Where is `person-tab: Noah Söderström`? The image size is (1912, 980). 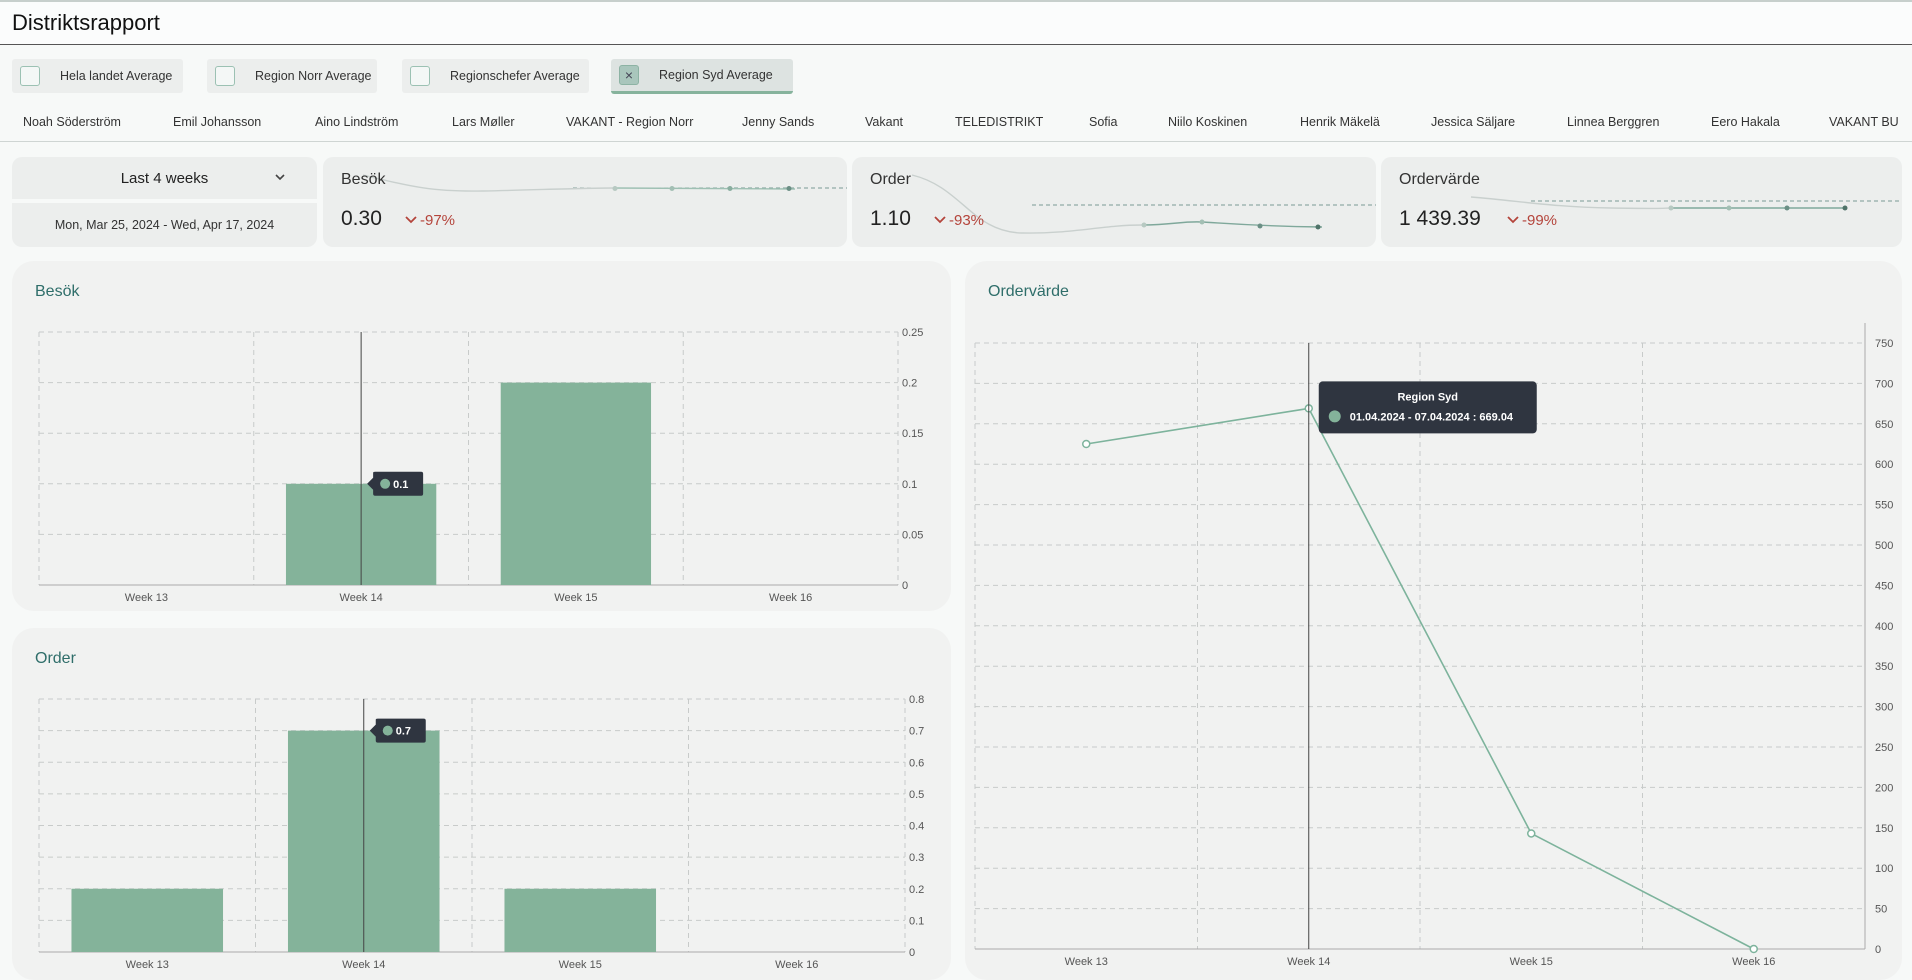 person-tab: Noah Söderström is located at coordinates (72, 122).